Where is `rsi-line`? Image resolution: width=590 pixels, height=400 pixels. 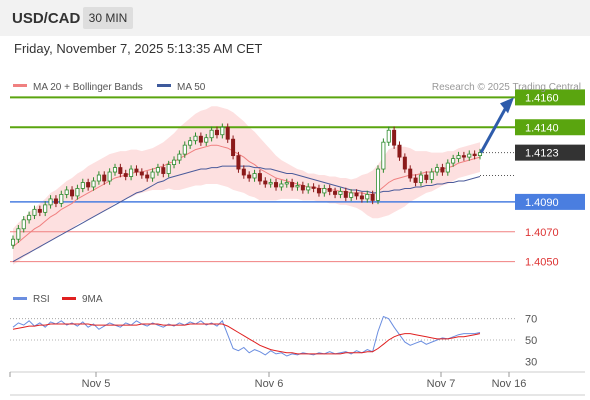
rsi-line is located at coordinates (246, 336).